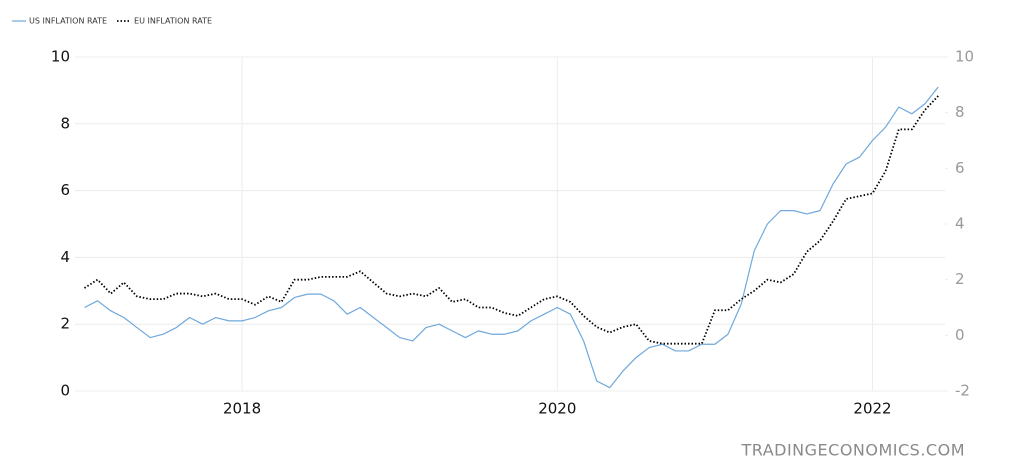 The image size is (1024, 476). Describe the element at coordinates (960, 335) in the screenshot. I see `y2-tick-label: 0` at that location.